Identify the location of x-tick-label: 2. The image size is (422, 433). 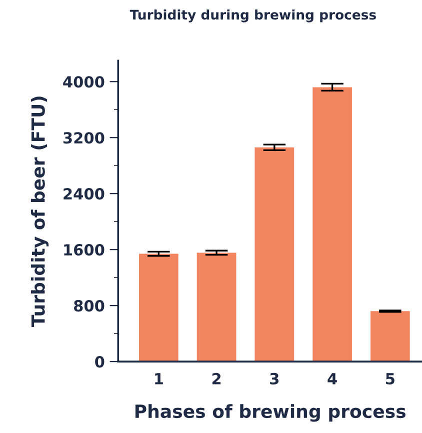
(216, 378).